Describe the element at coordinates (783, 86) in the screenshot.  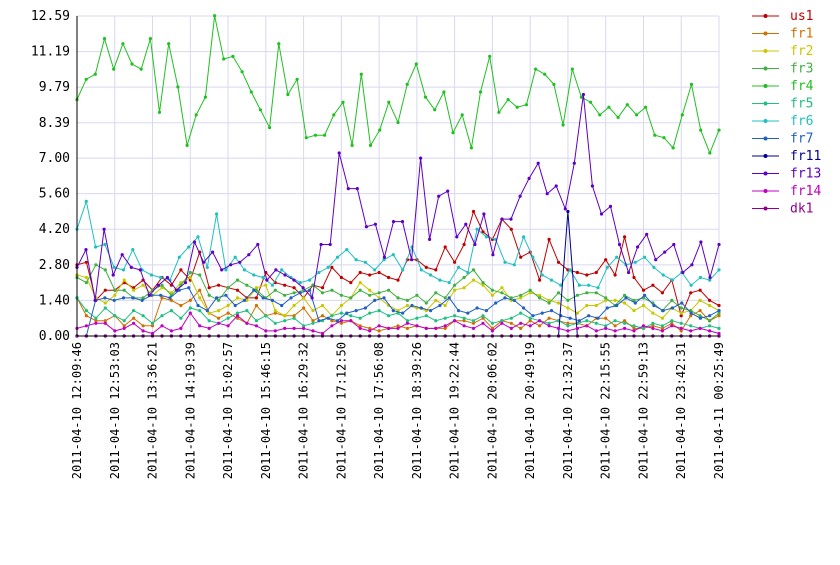
I see `legend-item-fr4: fr4` at that location.